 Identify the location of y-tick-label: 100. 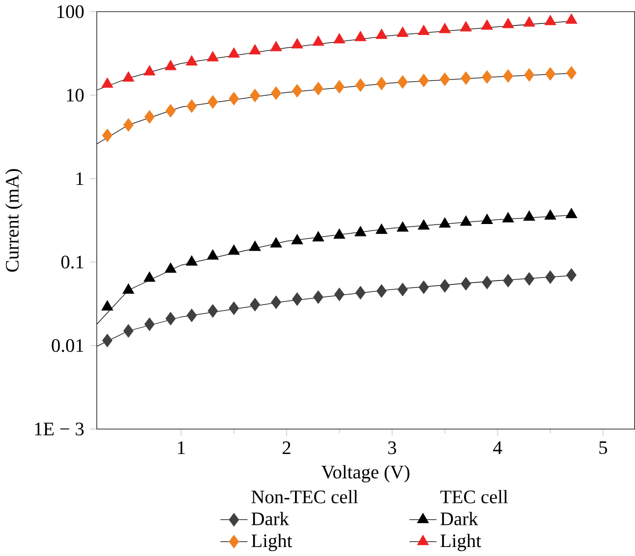
(70, 11).